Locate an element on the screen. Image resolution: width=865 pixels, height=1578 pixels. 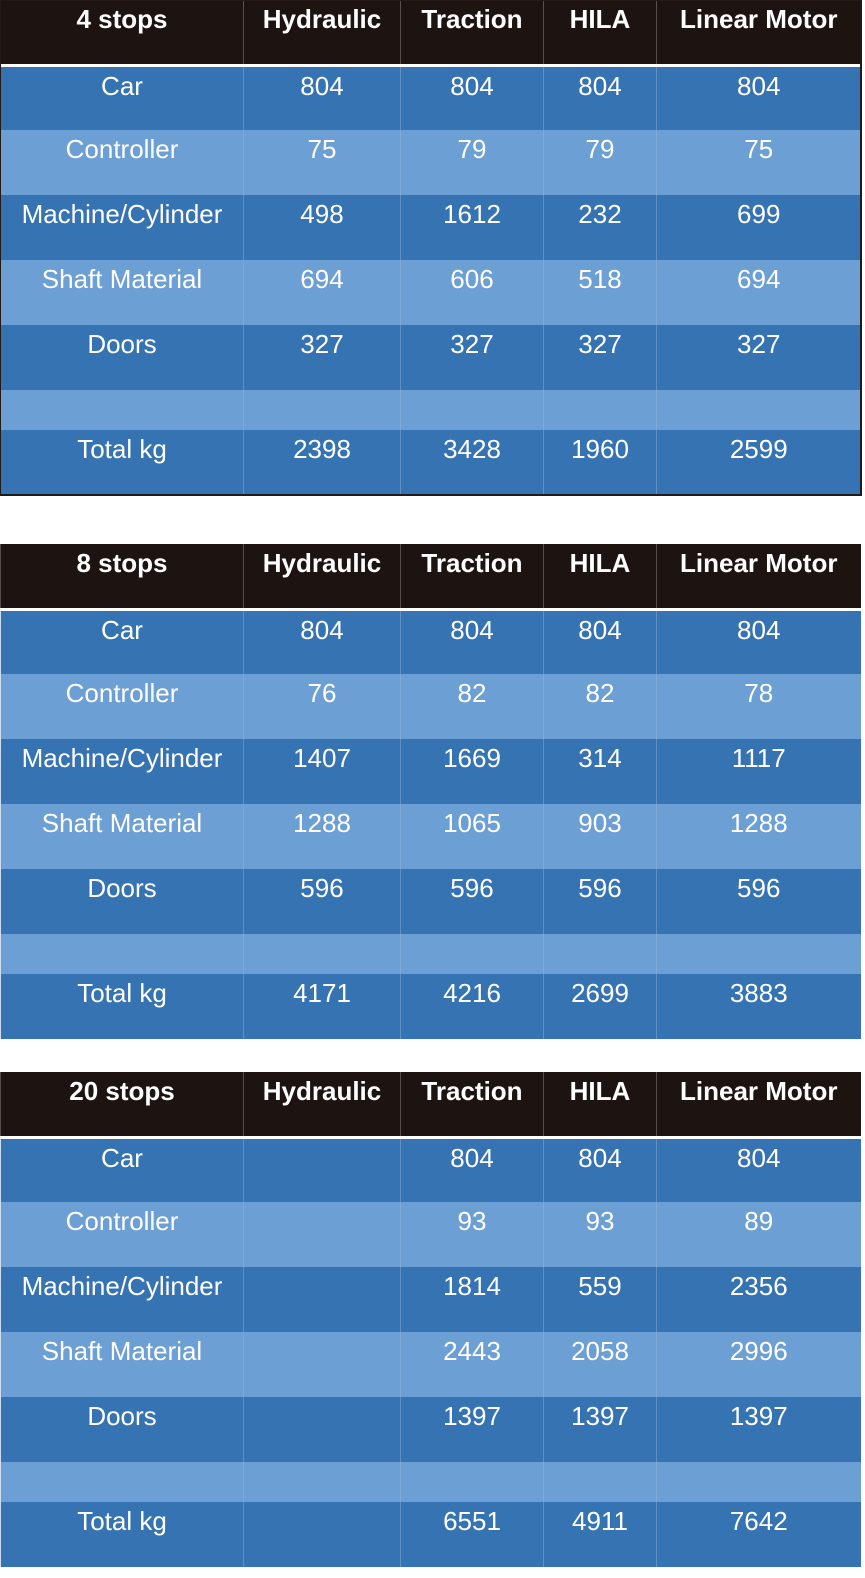
table-row: Machine/Cylinder 1814 559 2356 is located at coordinates (430, 1299).